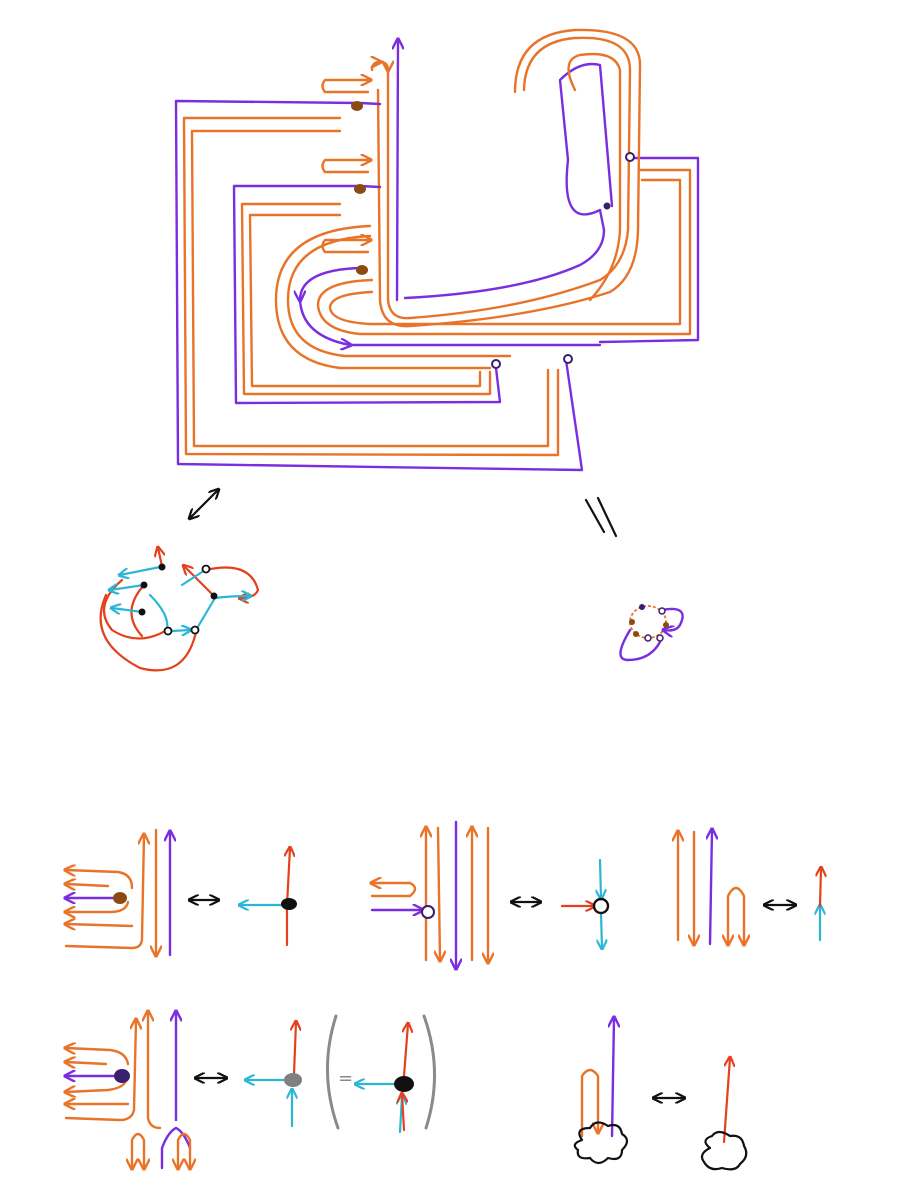 The width and height of the screenshot is (900, 1200). I want to click on spine-orange-inner, so click(379, 195).